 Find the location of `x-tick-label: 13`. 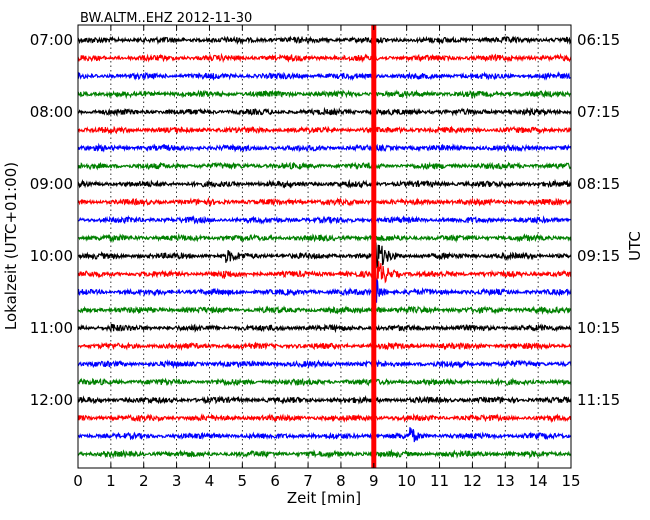

x-tick-label: 13 is located at coordinates (505, 481).